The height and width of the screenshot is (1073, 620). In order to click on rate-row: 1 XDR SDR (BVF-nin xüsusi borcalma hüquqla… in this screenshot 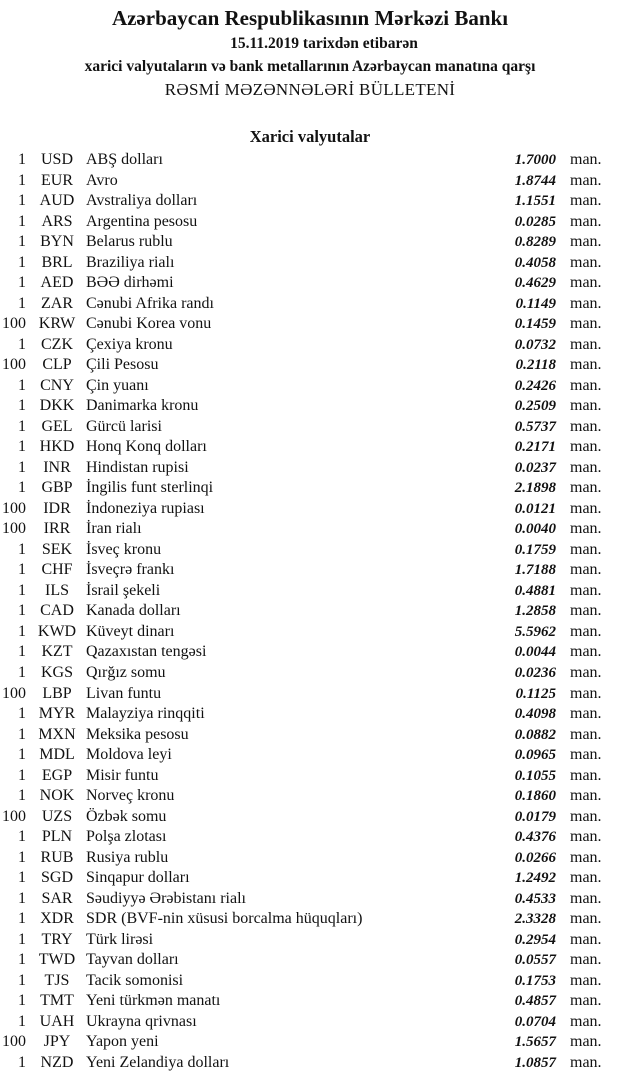, I will do `click(310, 919)`.